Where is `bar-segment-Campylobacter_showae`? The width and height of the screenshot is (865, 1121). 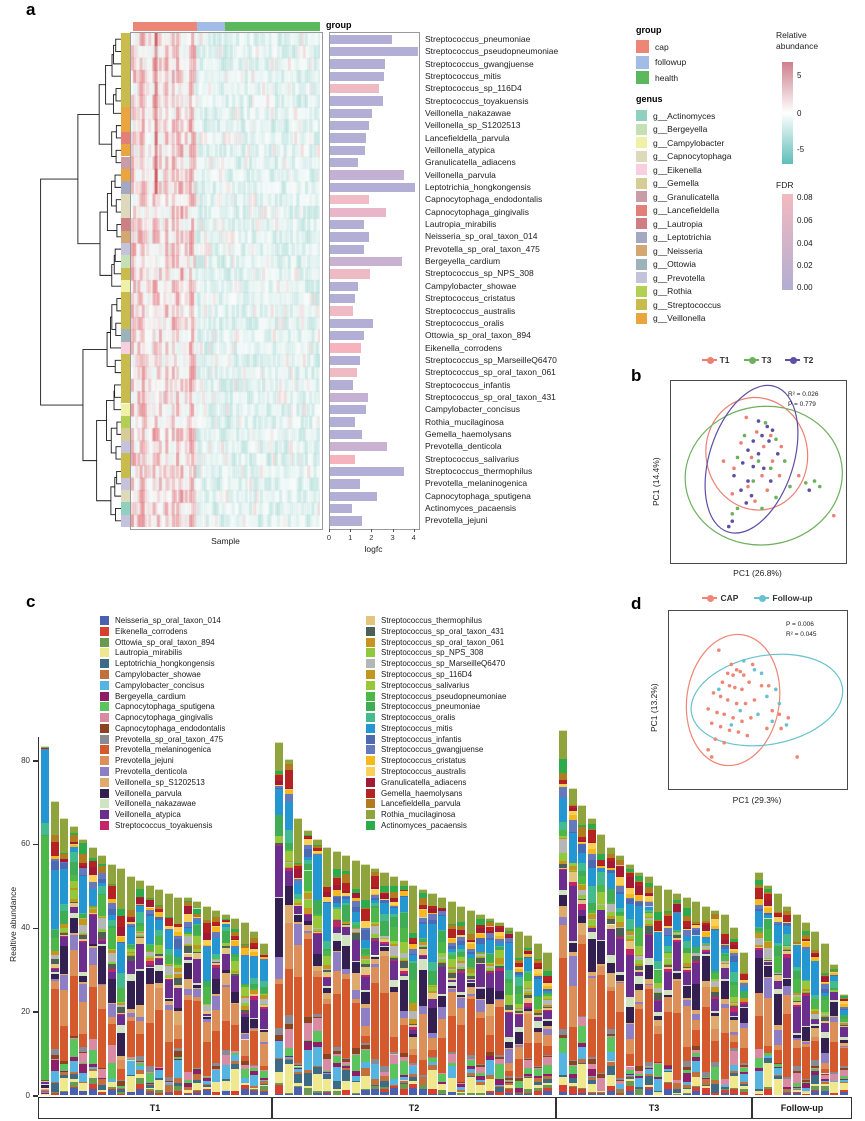
bar-segment-Campylobacter_showae is located at coordinates (365, 1071).